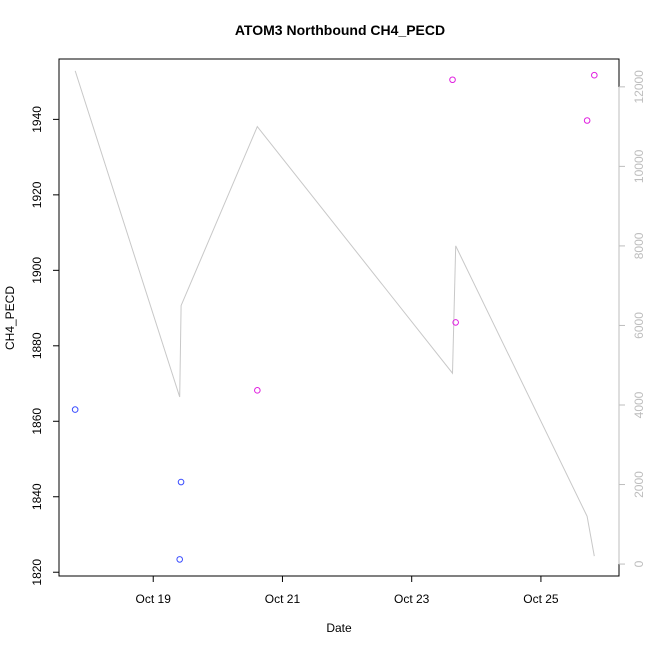  I want to click on chart-title: ATOM3 Northbound CH4_PECD, so click(340, 30).